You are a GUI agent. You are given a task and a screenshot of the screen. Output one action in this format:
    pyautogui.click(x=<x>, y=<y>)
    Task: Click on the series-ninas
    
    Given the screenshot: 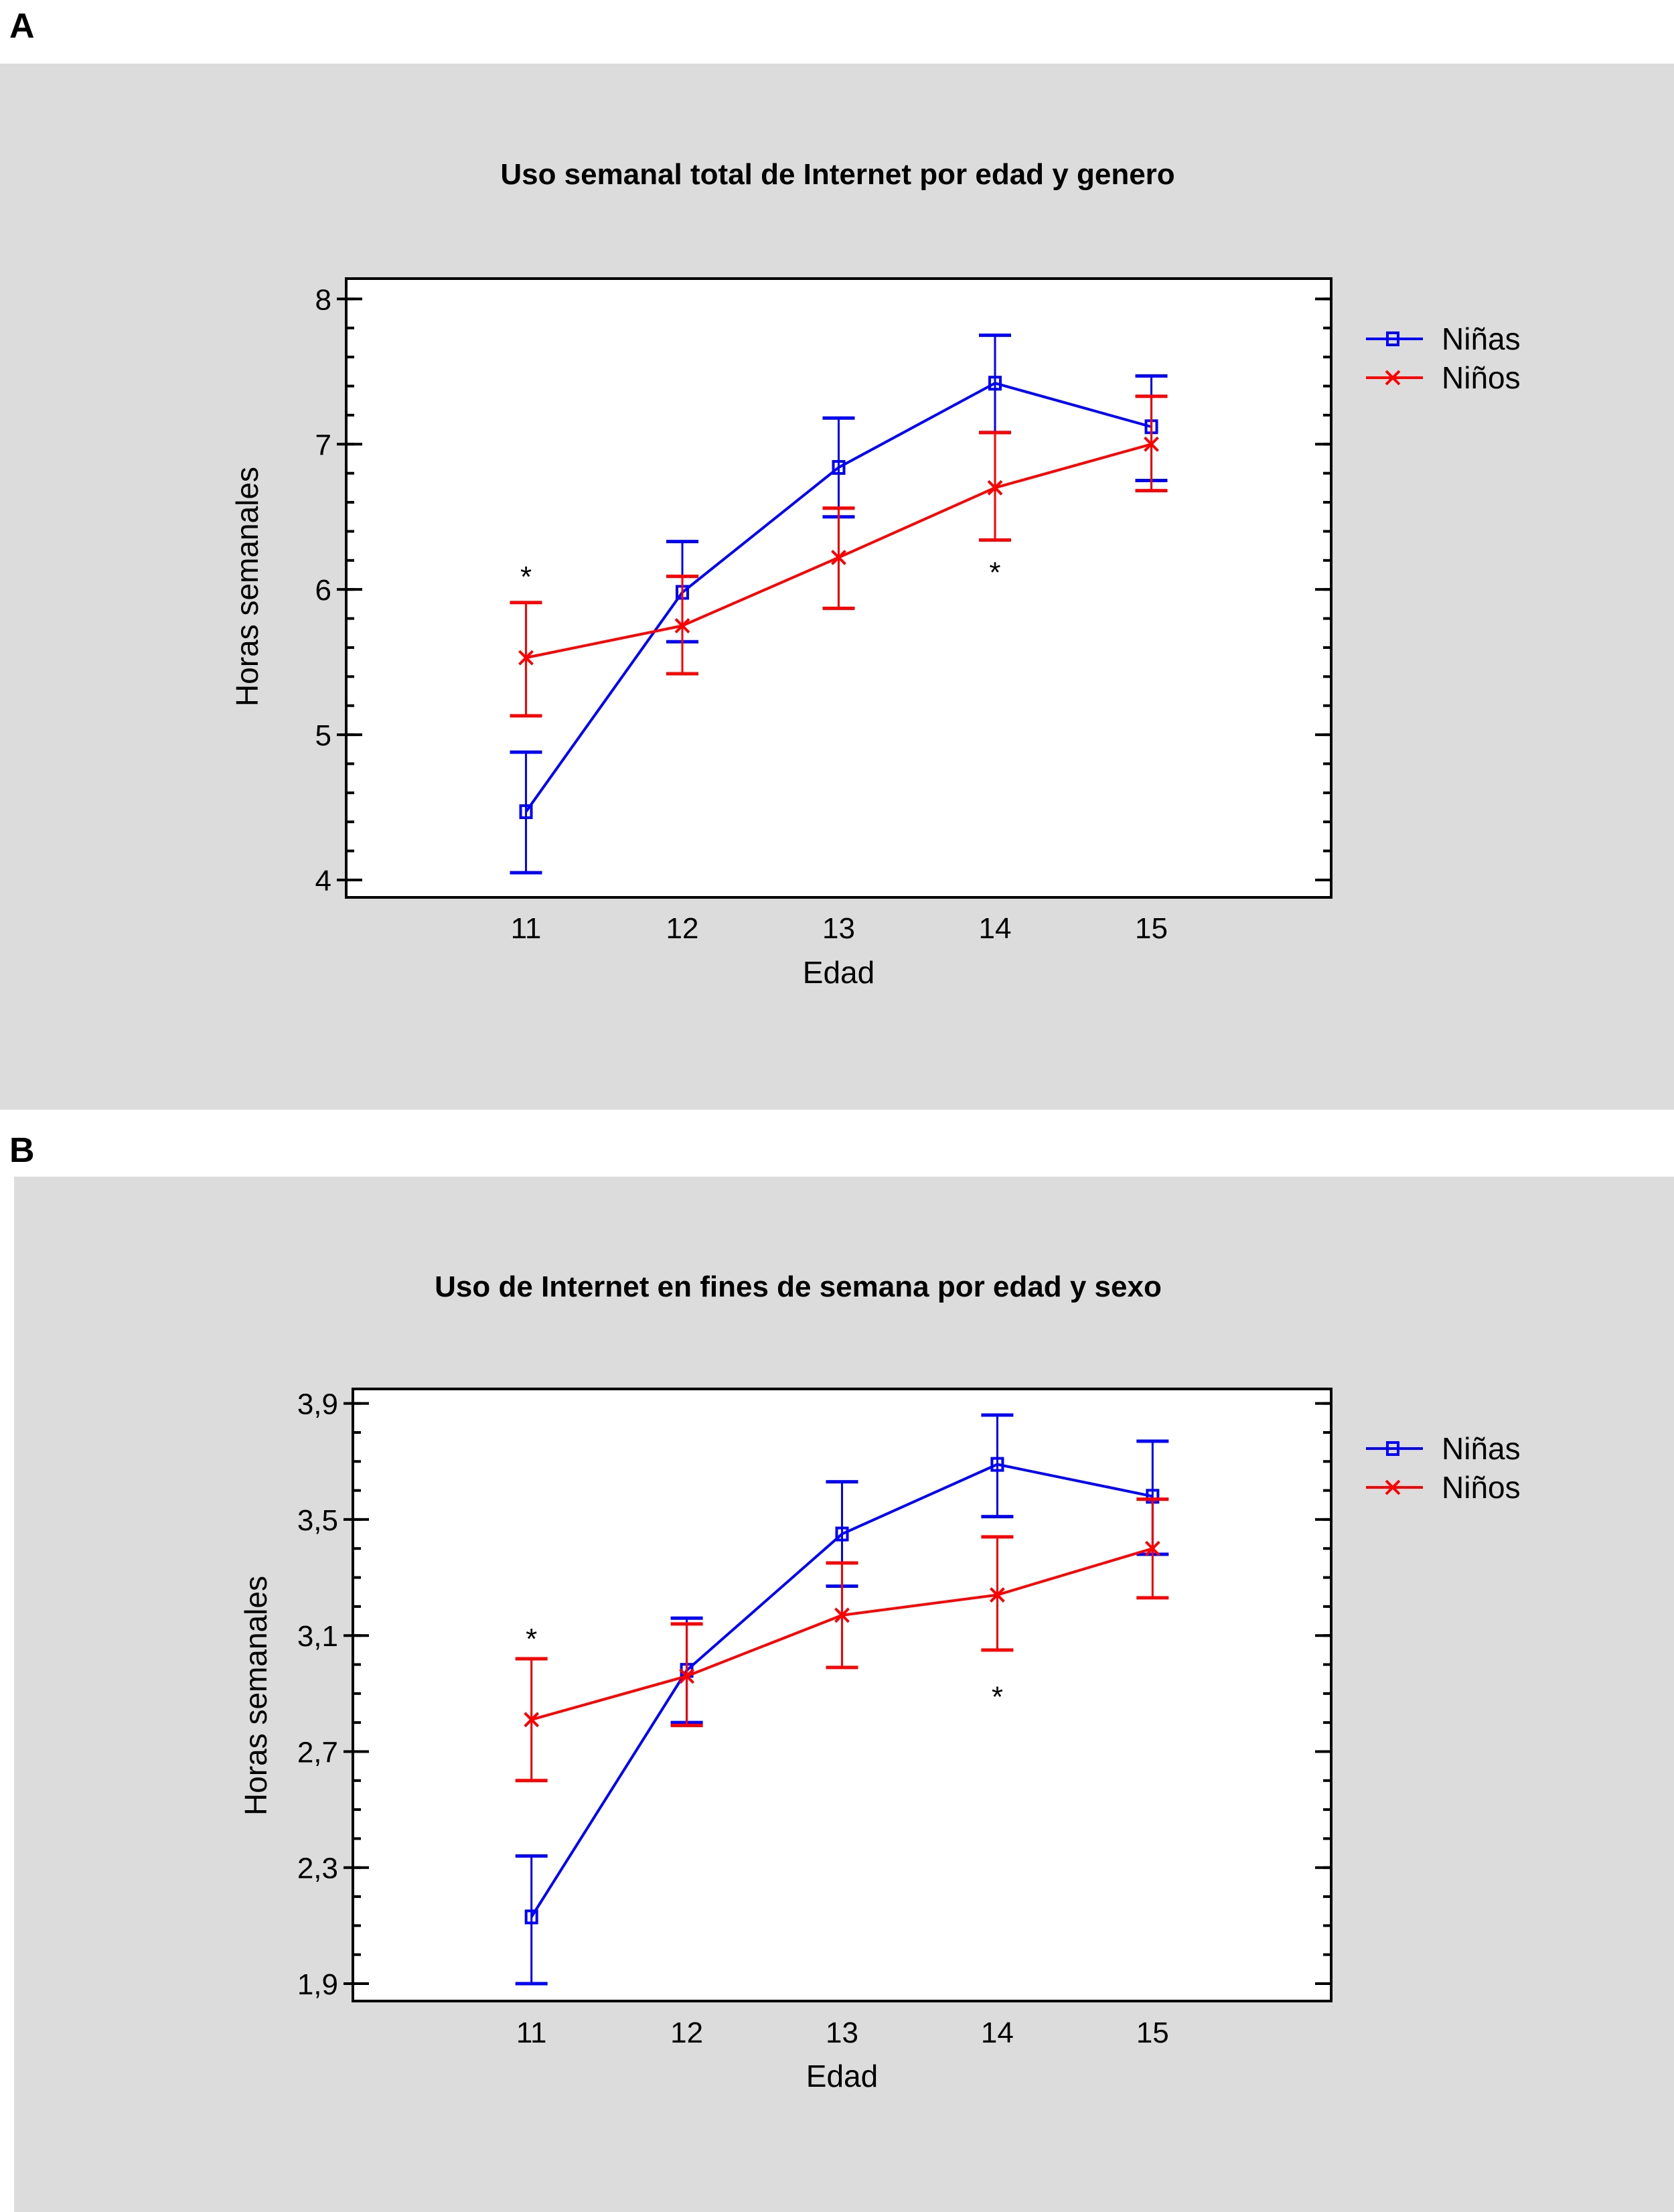 What is the action you would take?
    pyautogui.click(x=842, y=1699)
    